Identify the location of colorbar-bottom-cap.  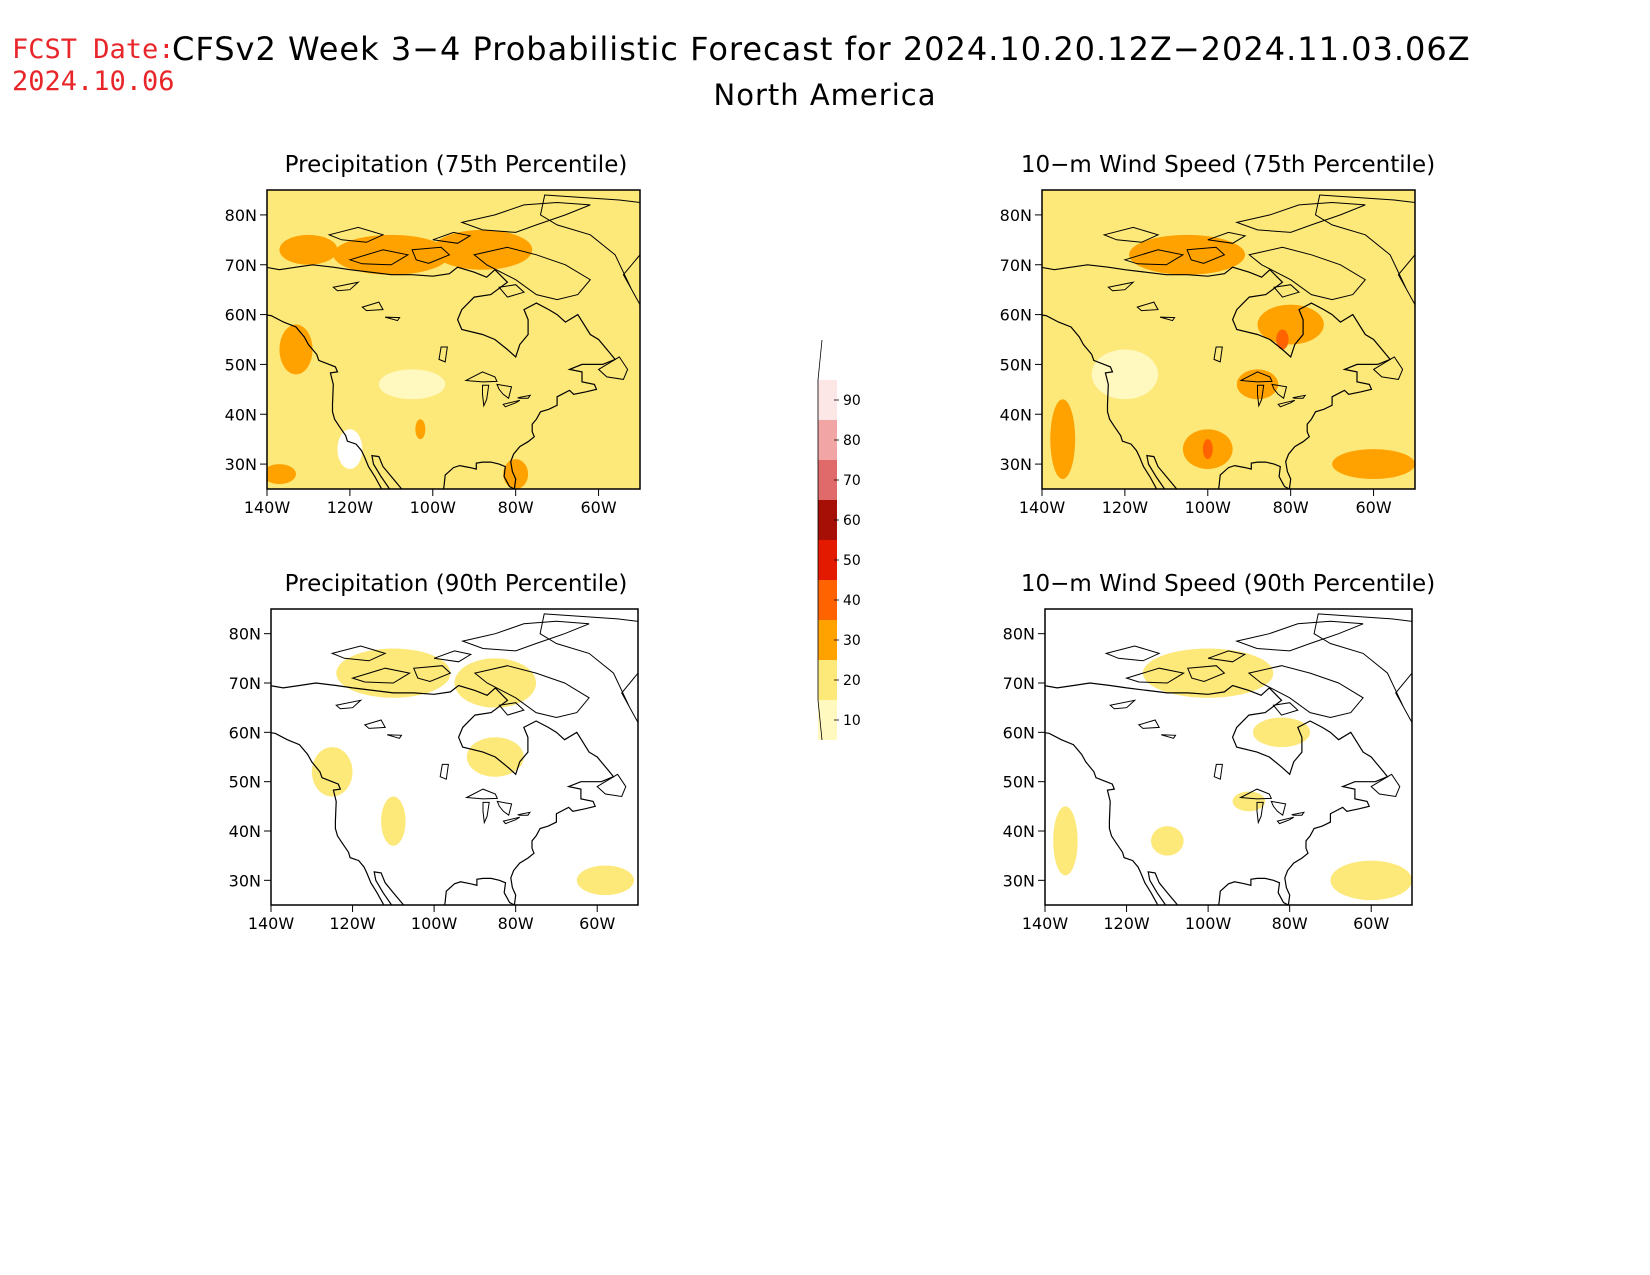
(820, 720).